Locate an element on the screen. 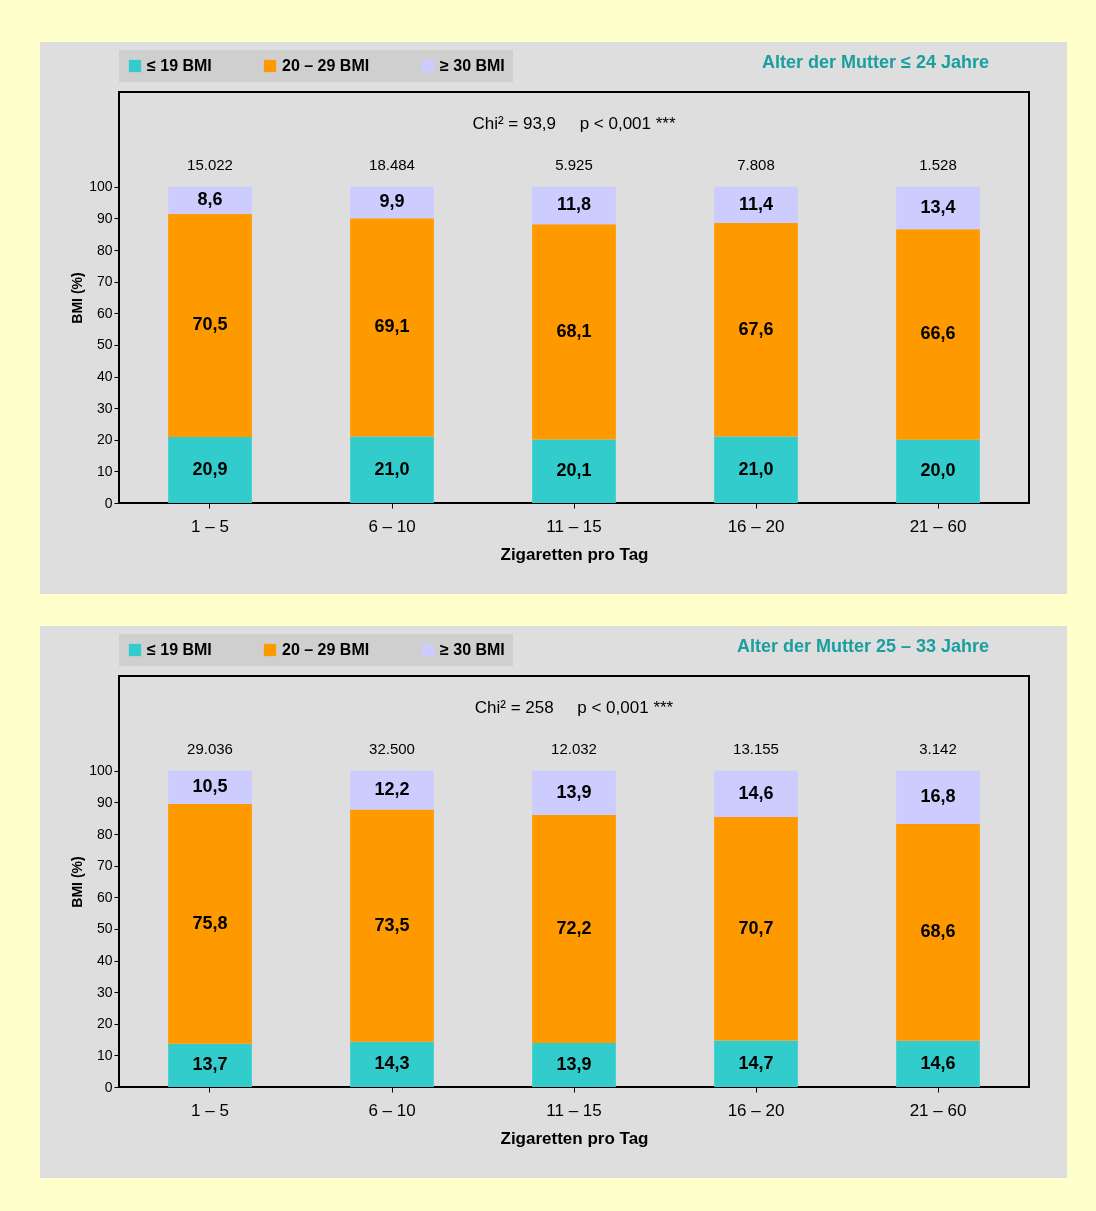 The width and height of the screenshot is (1096, 1211). annotation: 18.484 is located at coordinates (392, 164).